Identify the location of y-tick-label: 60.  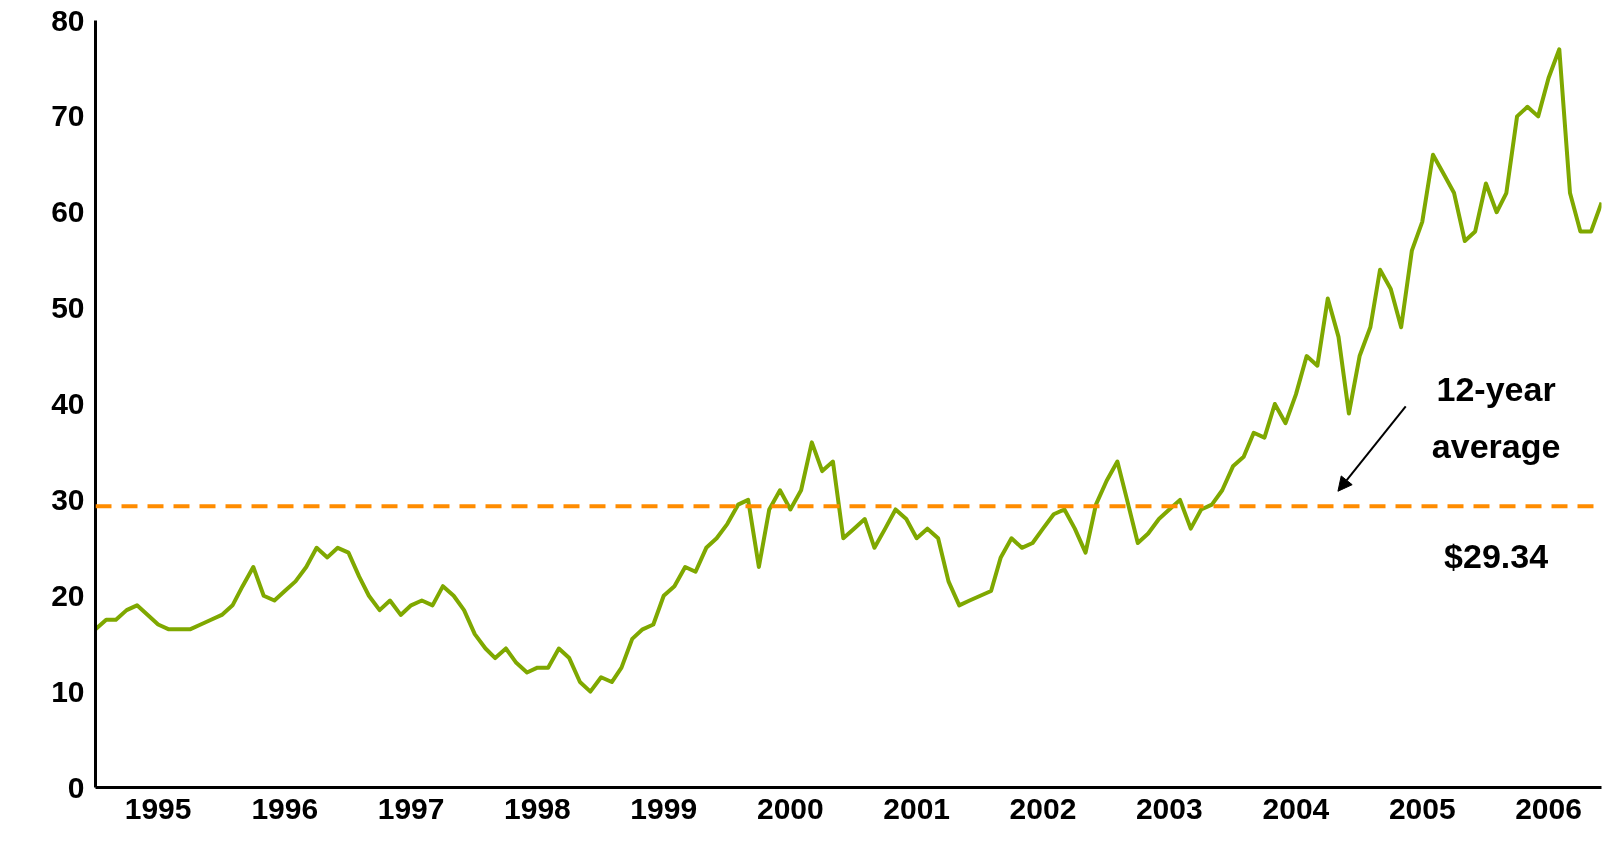
(68, 212).